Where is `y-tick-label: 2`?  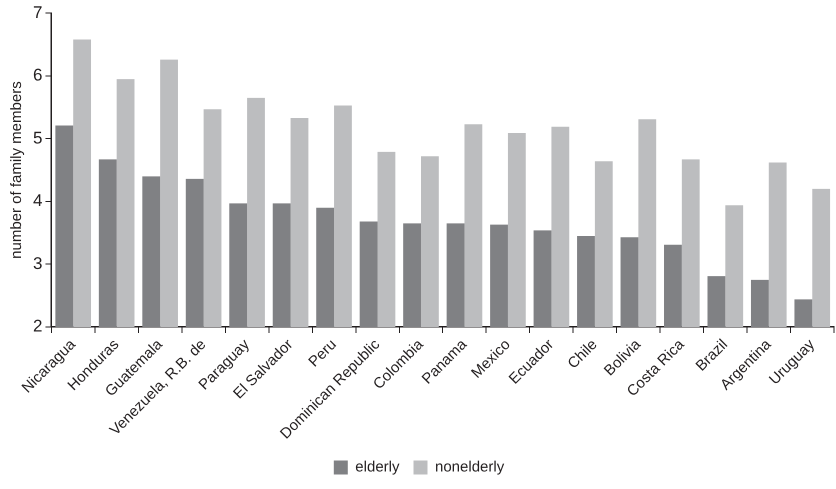
y-tick-label: 2 is located at coordinates (37, 326).